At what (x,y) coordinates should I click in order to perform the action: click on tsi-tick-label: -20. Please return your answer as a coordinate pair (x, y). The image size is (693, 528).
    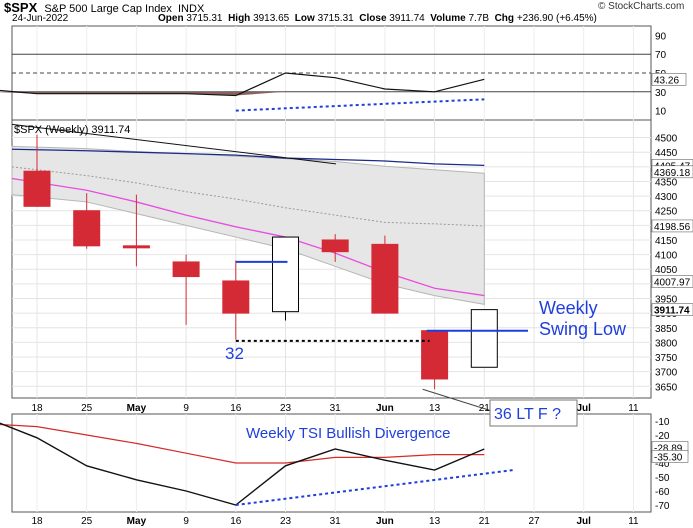
    Looking at the image, I should click on (662, 436).